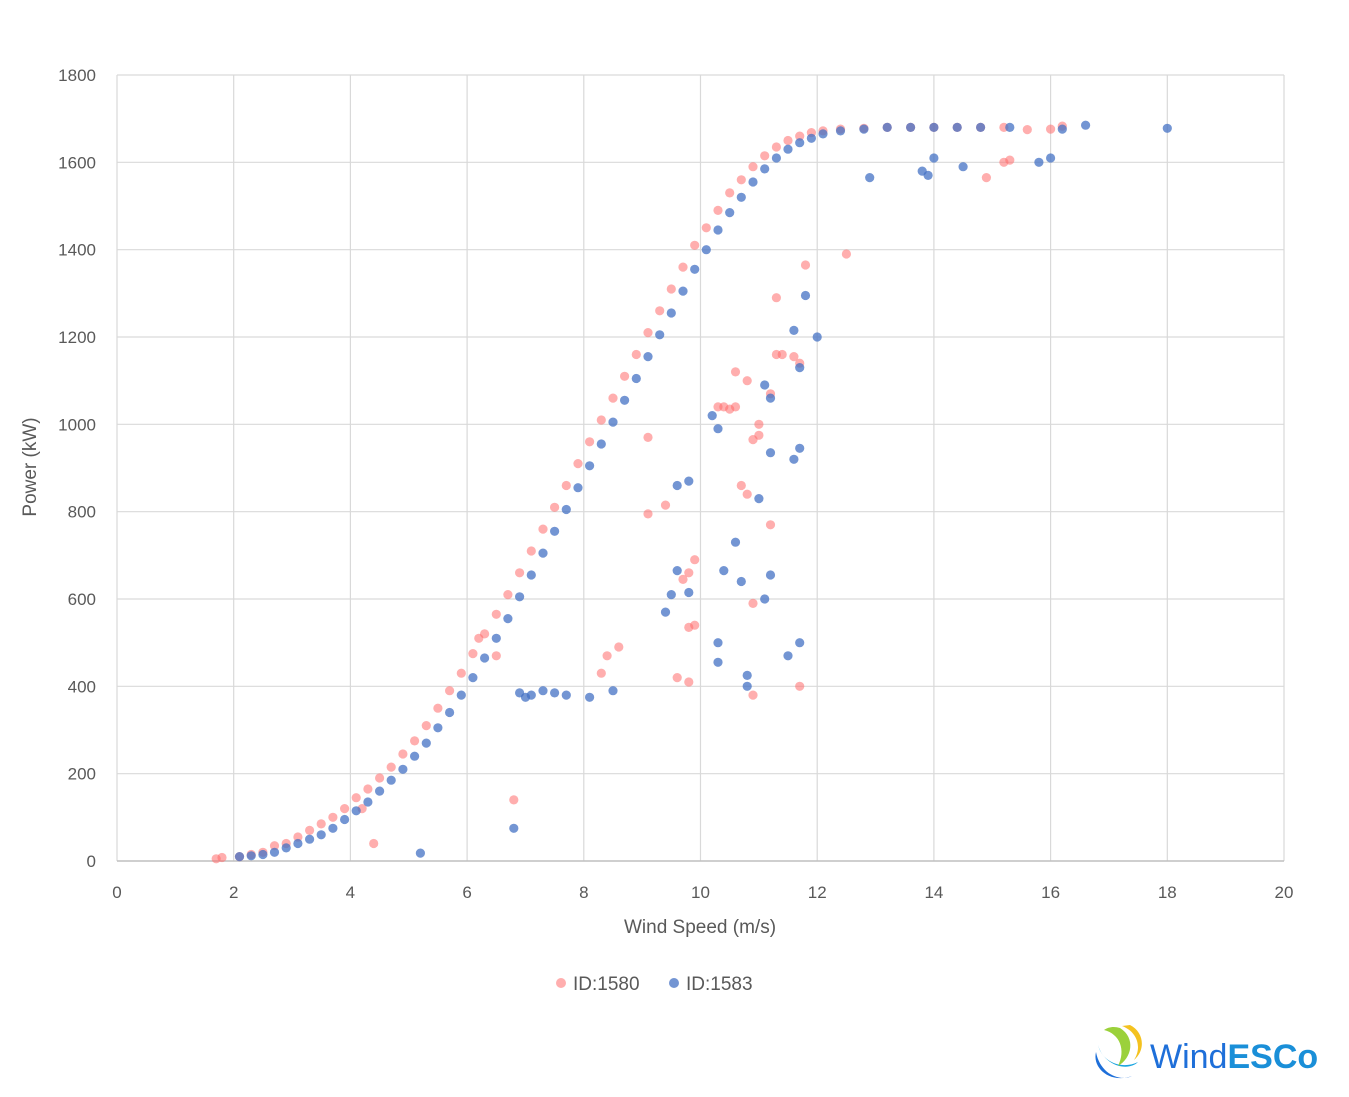 Image resolution: width=1349 pixels, height=1097 pixels. Describe the element at coordinates (82, 512) in the screenshot. I see `y-tick-label: 800` at that location.